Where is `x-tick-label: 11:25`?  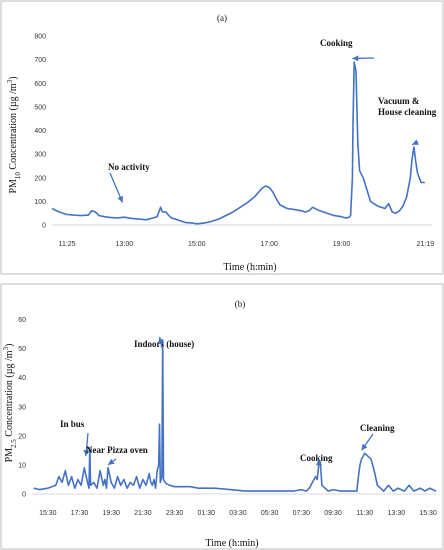 x-tick-label: 11:25 is located at coordinates (67, 244).